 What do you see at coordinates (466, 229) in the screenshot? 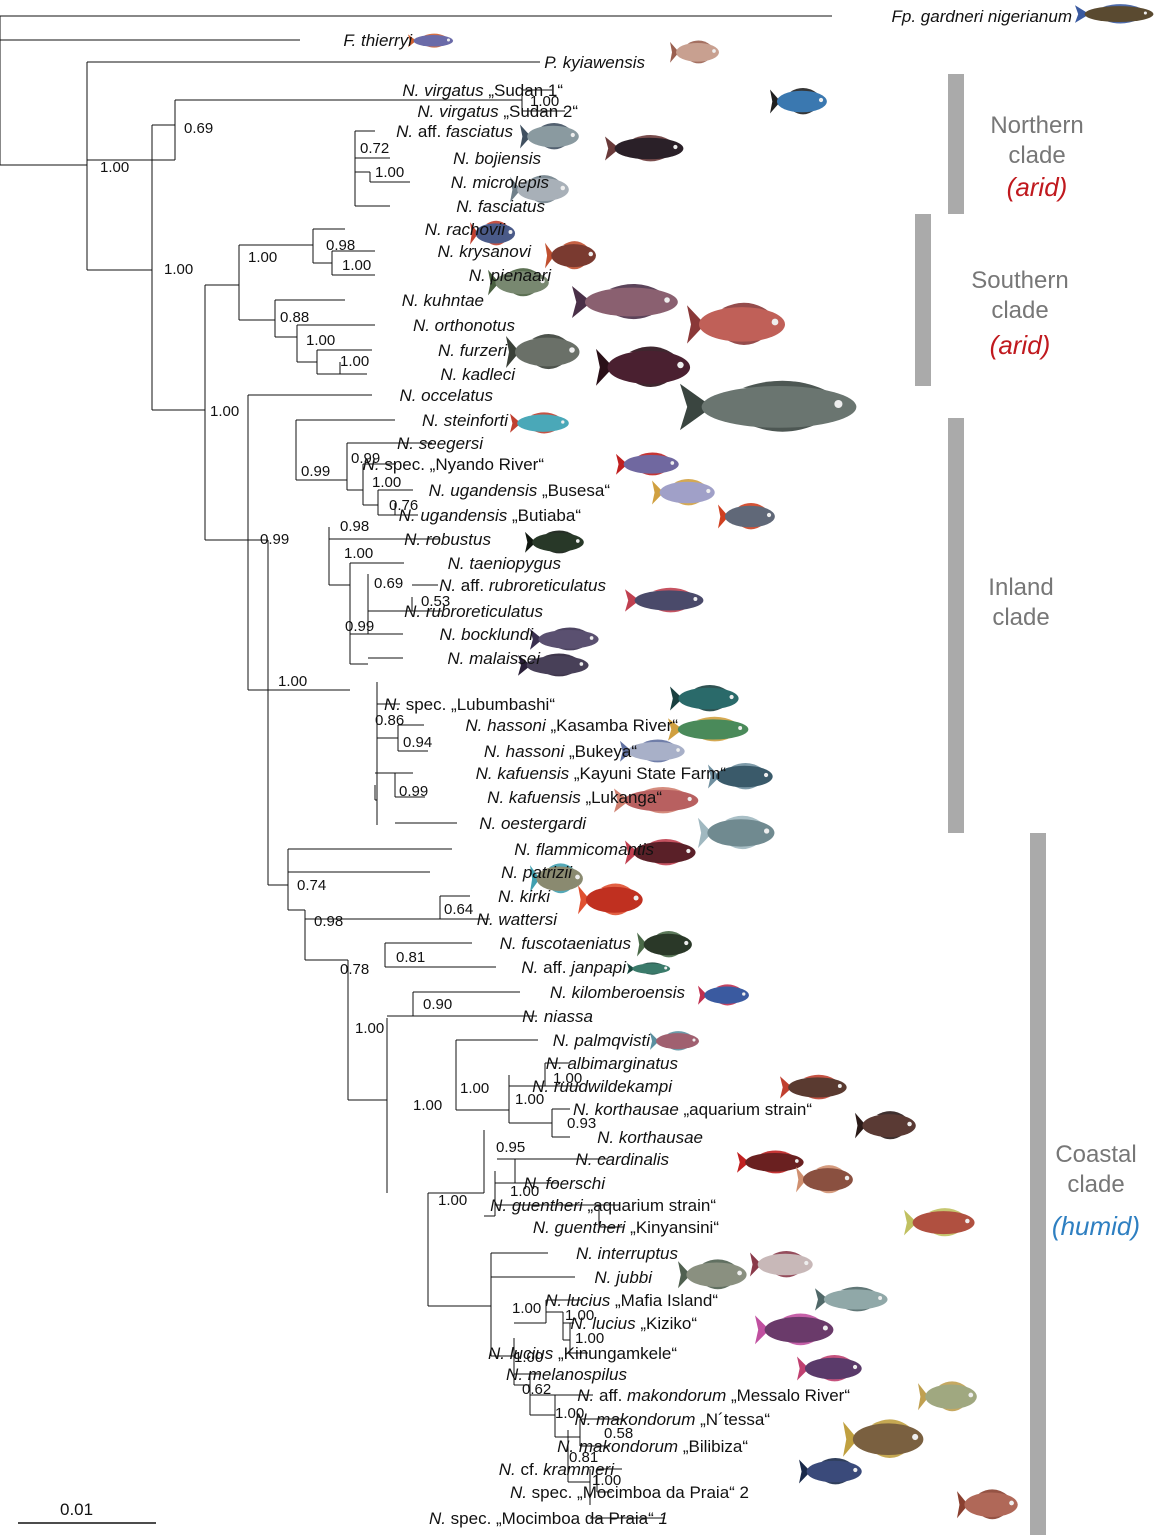
I see `taxon-label: N. rachovii` at bounding box center [466, 229].